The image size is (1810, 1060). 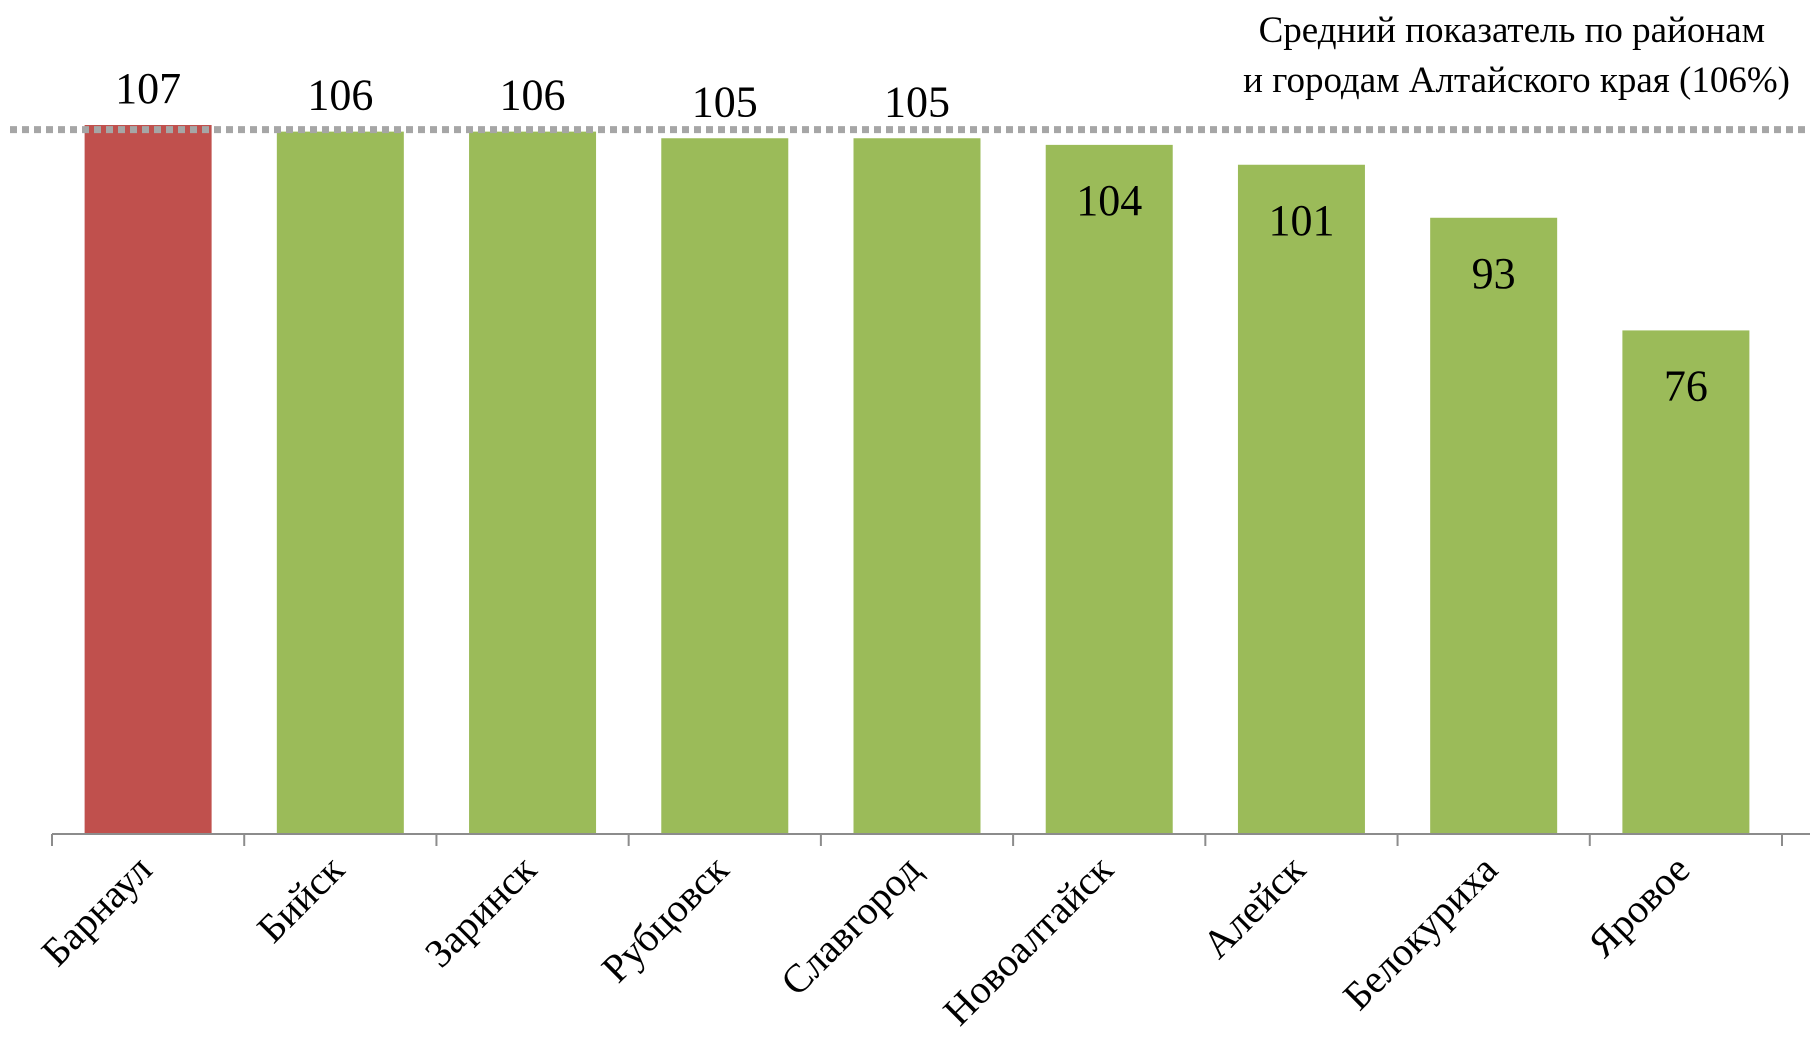 What do you see at coordinates (725, 101) in the screenshot?
I see `data-label-4: 105` at bounding box center [725, 101].